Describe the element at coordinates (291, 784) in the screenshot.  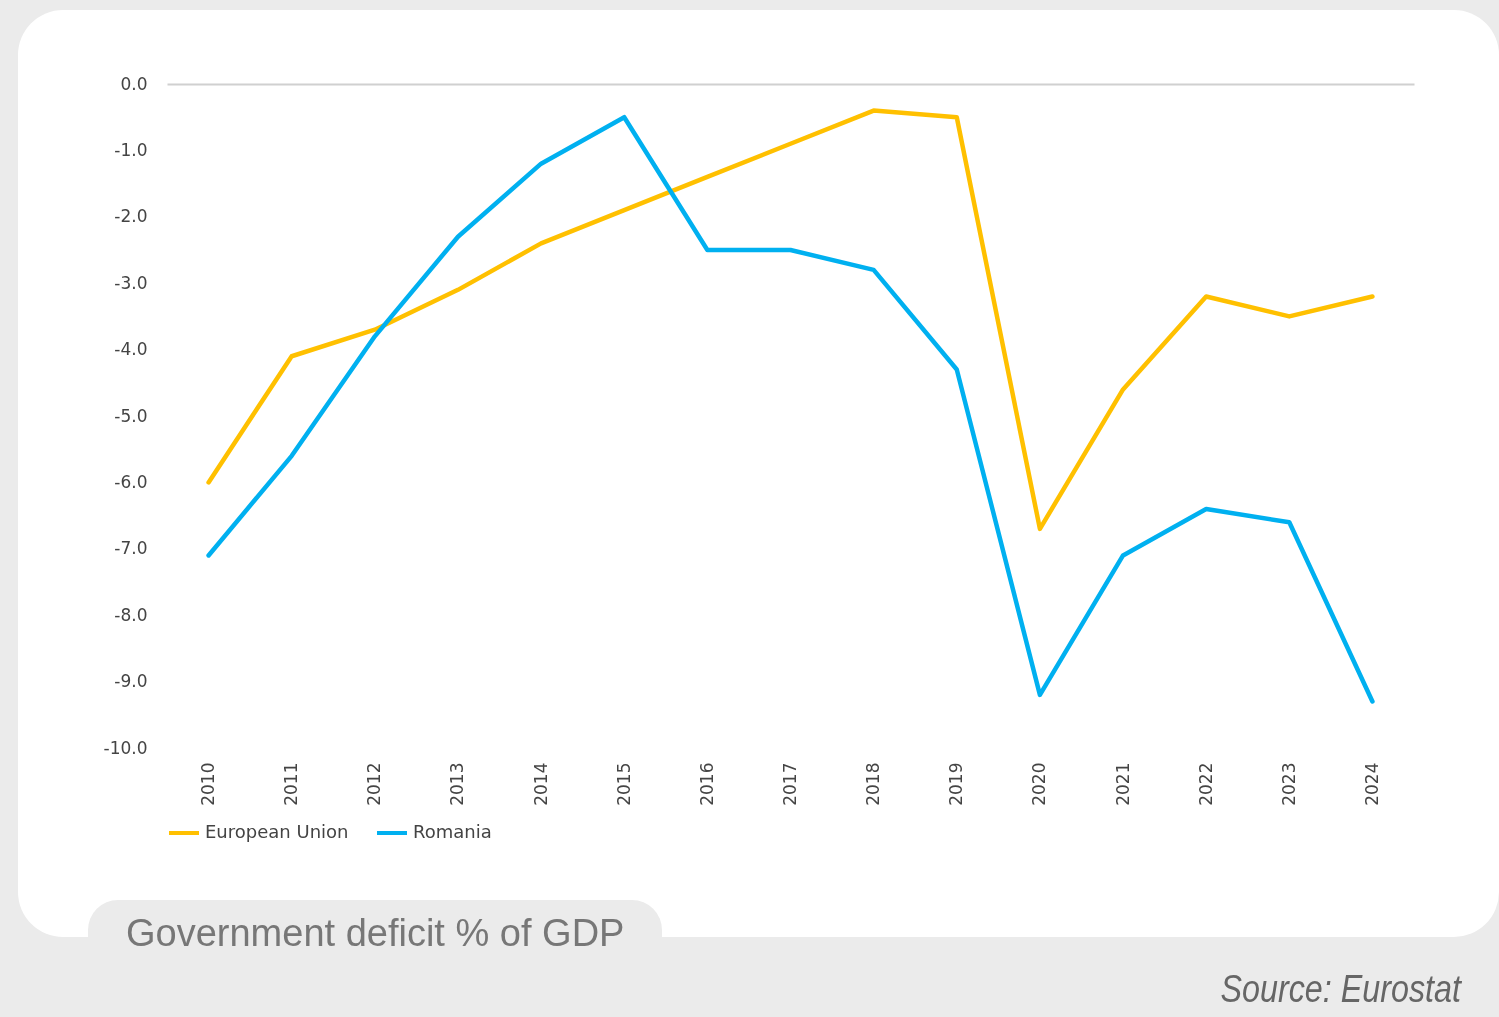
I see `x-tick-label: 2011` at that location.